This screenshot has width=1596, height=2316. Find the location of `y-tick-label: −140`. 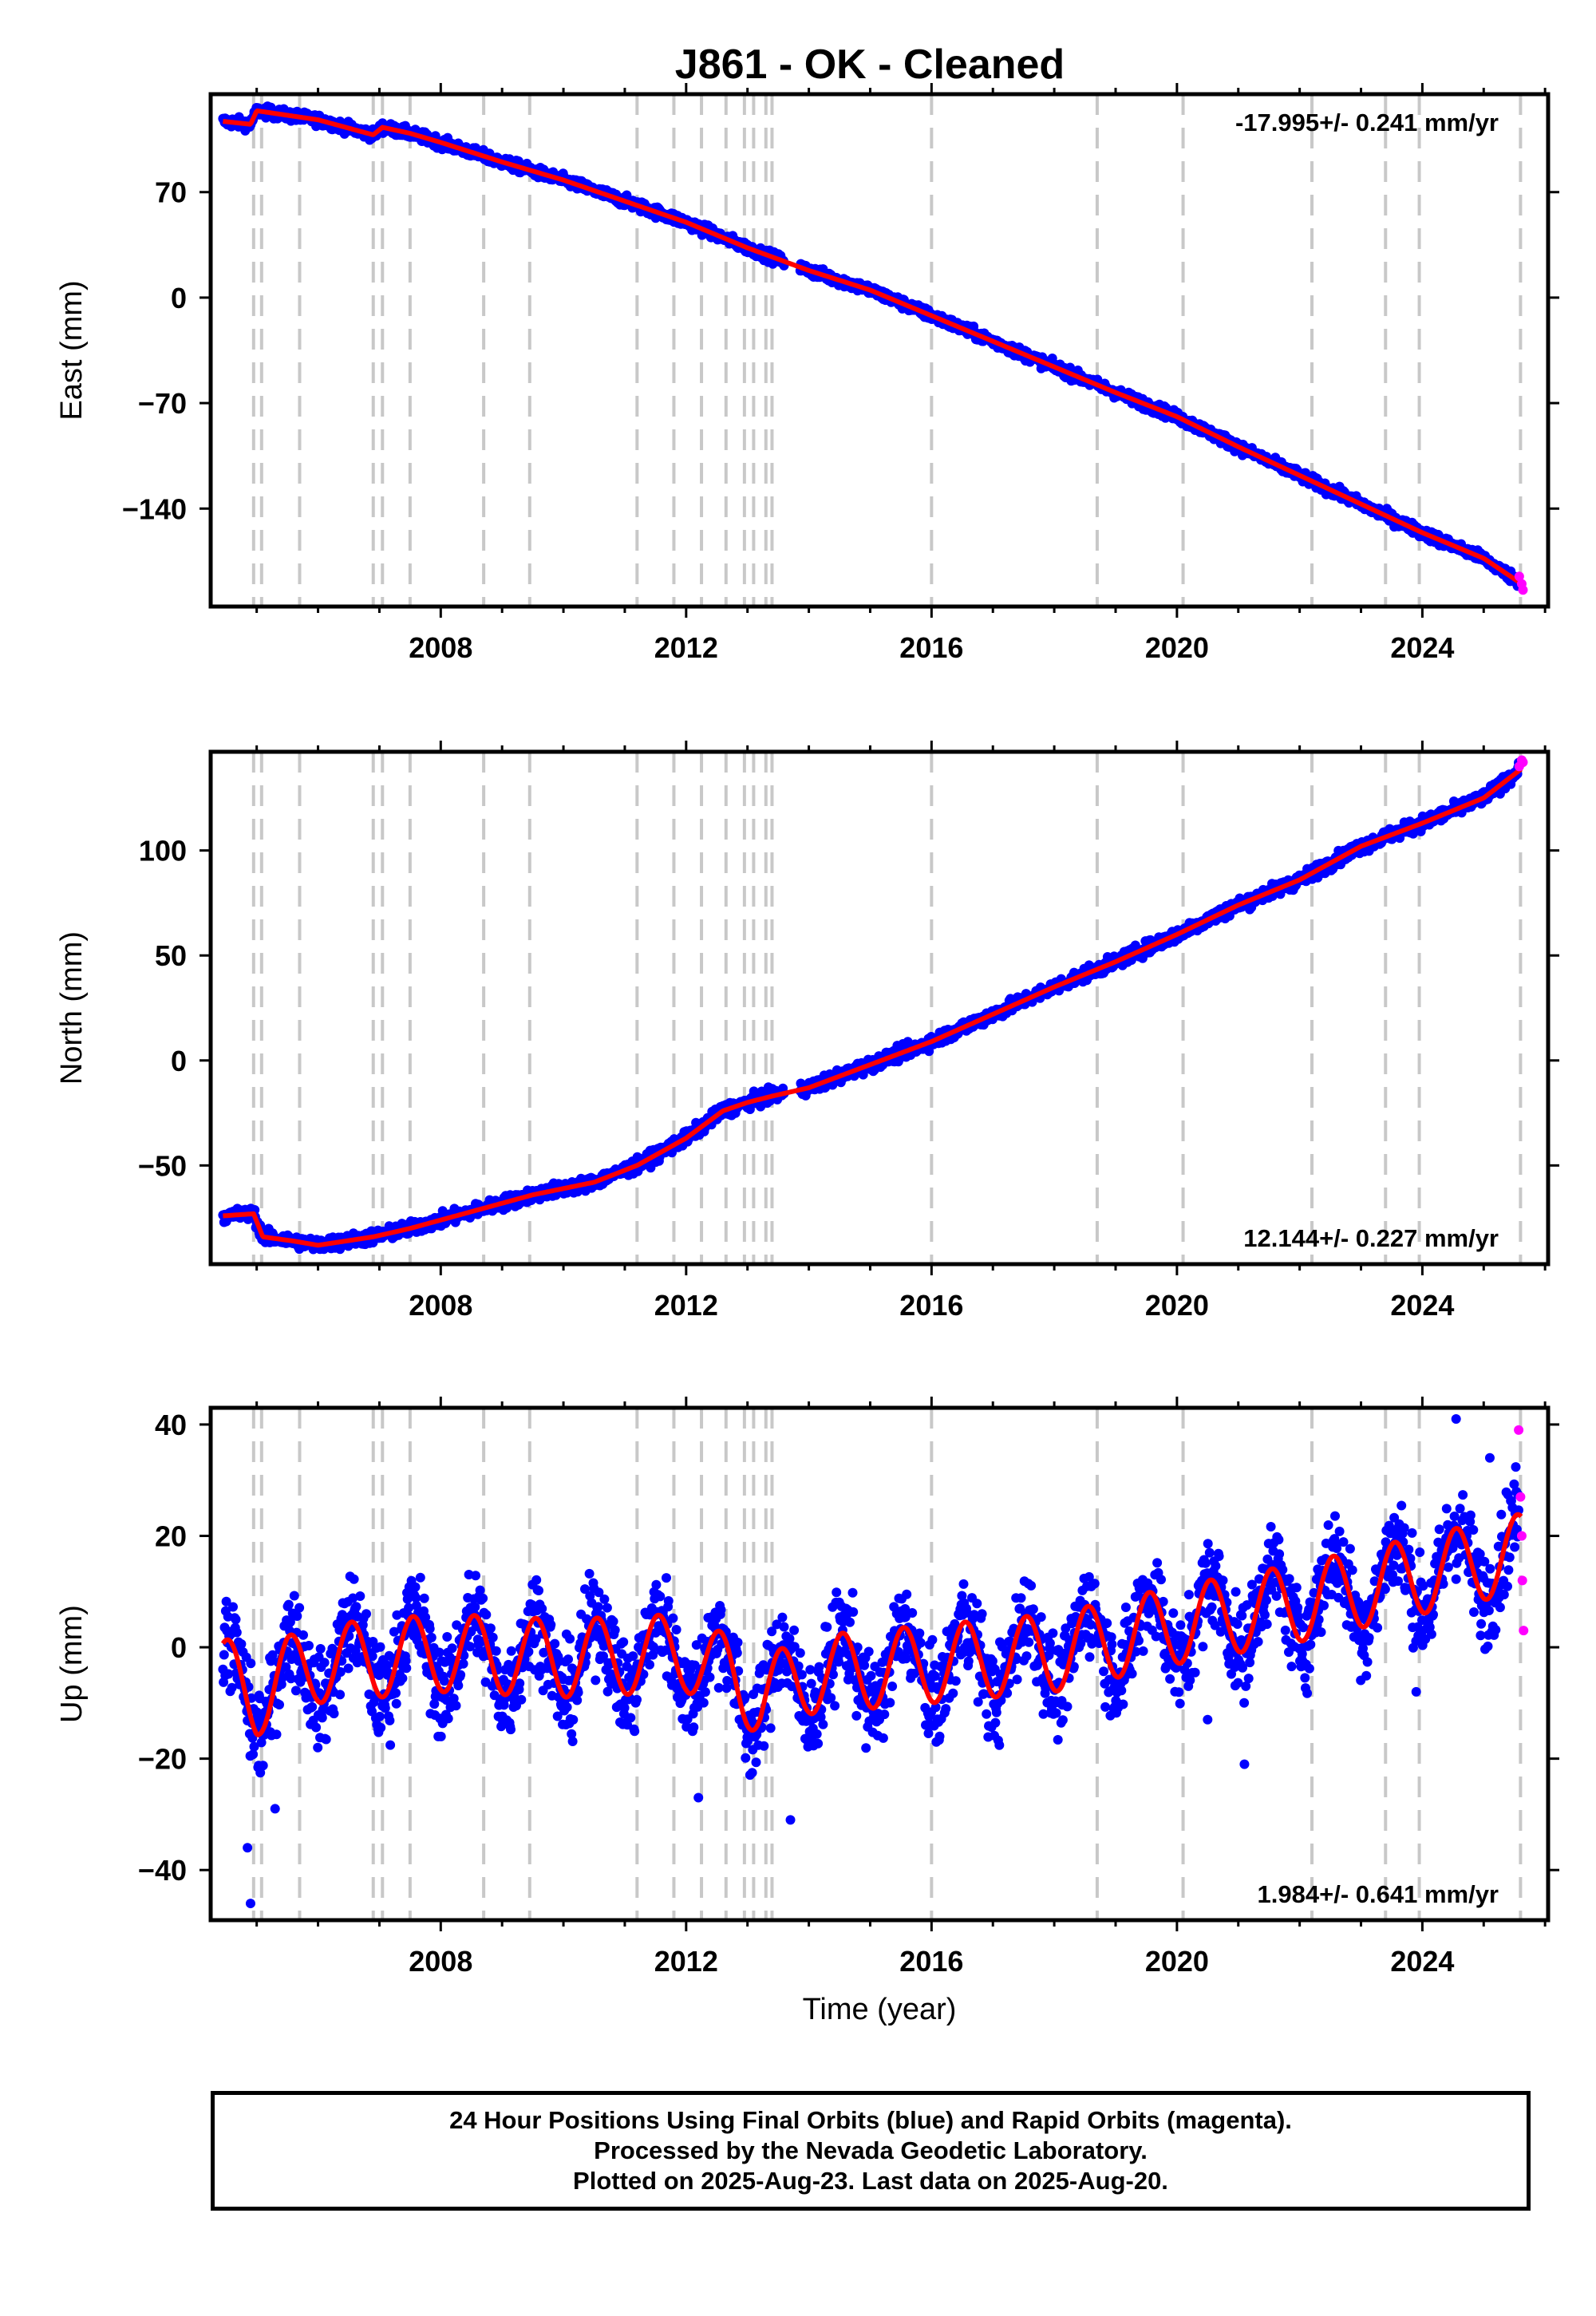

y-tick-label: −140 is located at coordinates (154, 508).